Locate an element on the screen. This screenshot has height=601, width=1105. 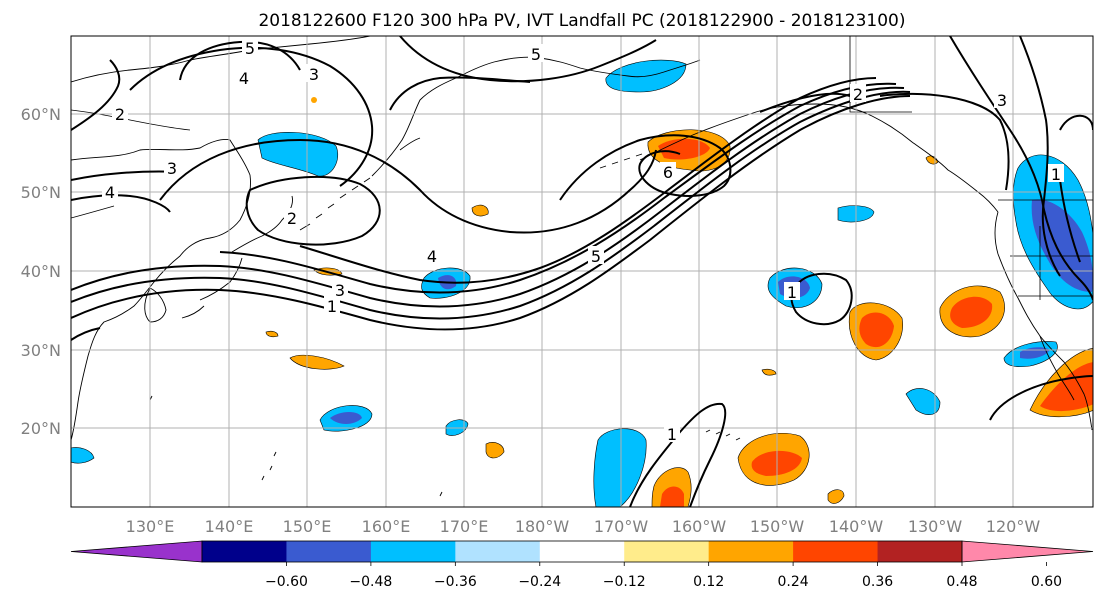
pacific-islands is located at coordinates (296, 446).